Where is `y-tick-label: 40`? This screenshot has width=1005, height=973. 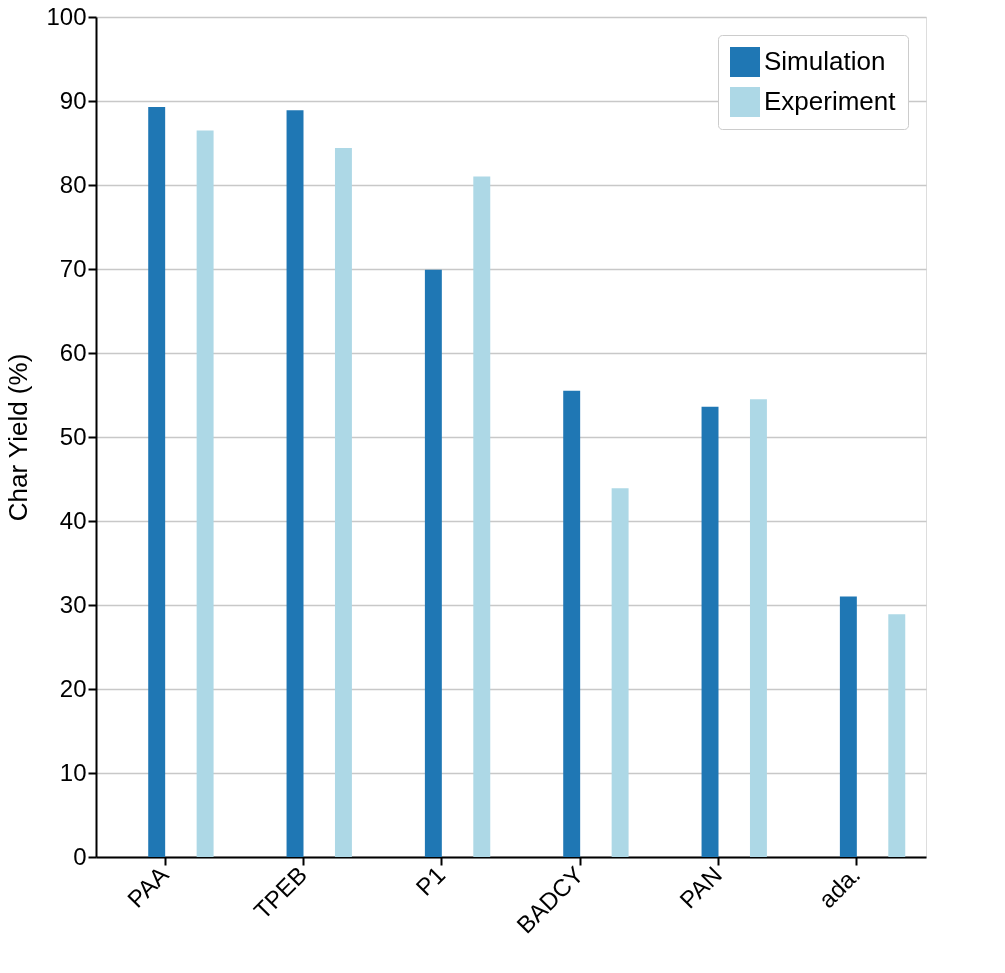
y-tick-label: 40 is located at coordinates (73, 520).